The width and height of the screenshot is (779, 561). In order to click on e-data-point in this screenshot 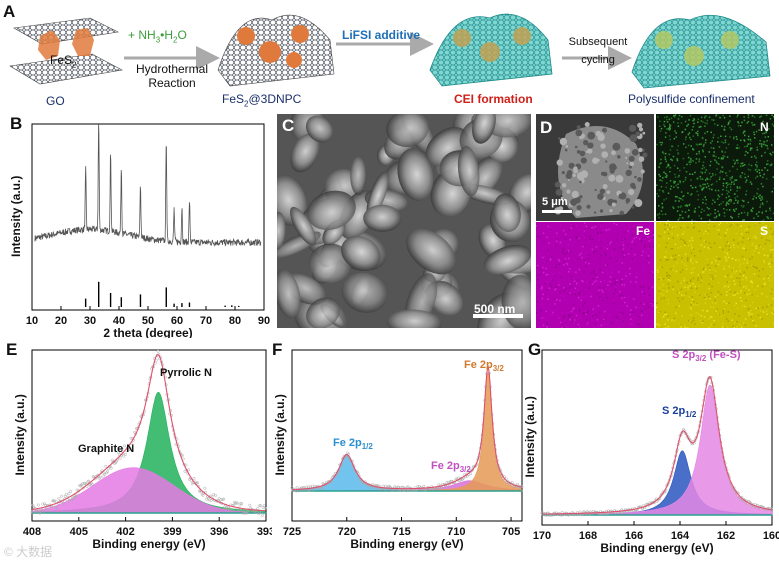, I will do `click(122, 449)`.